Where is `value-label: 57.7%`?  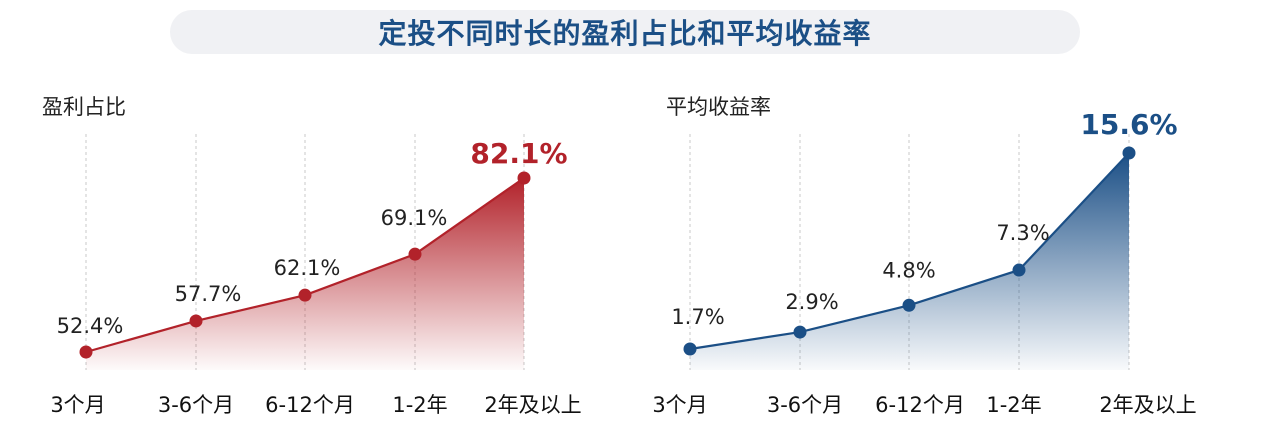
value-label: 57.7% is located at coordinates (208, 294).